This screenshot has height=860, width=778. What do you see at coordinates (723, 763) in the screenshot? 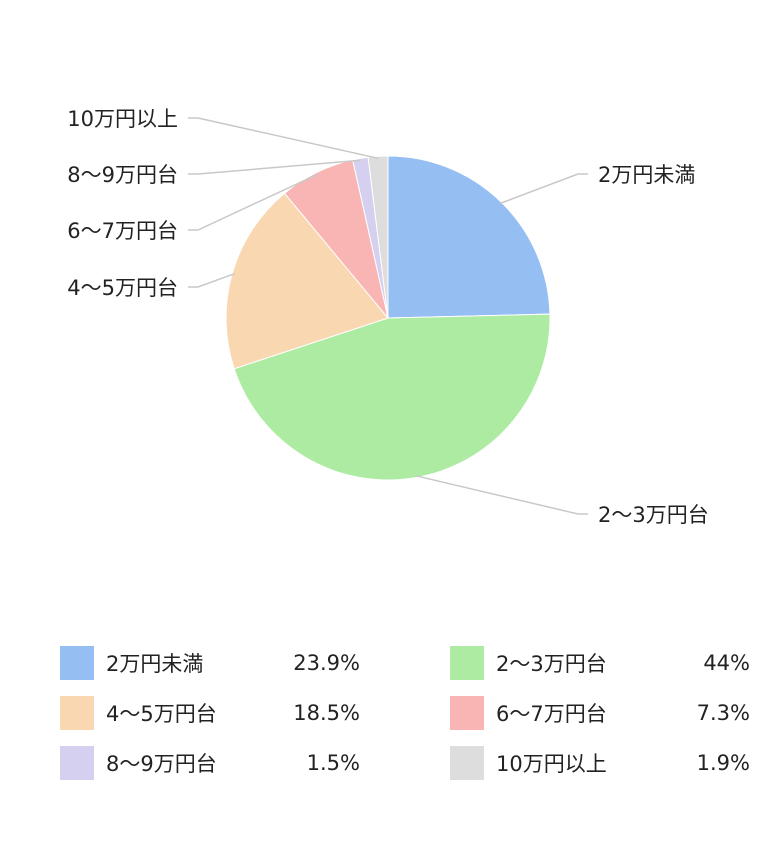
I see `legend-value-5: 1.9%` at bounding box center [723, 763].